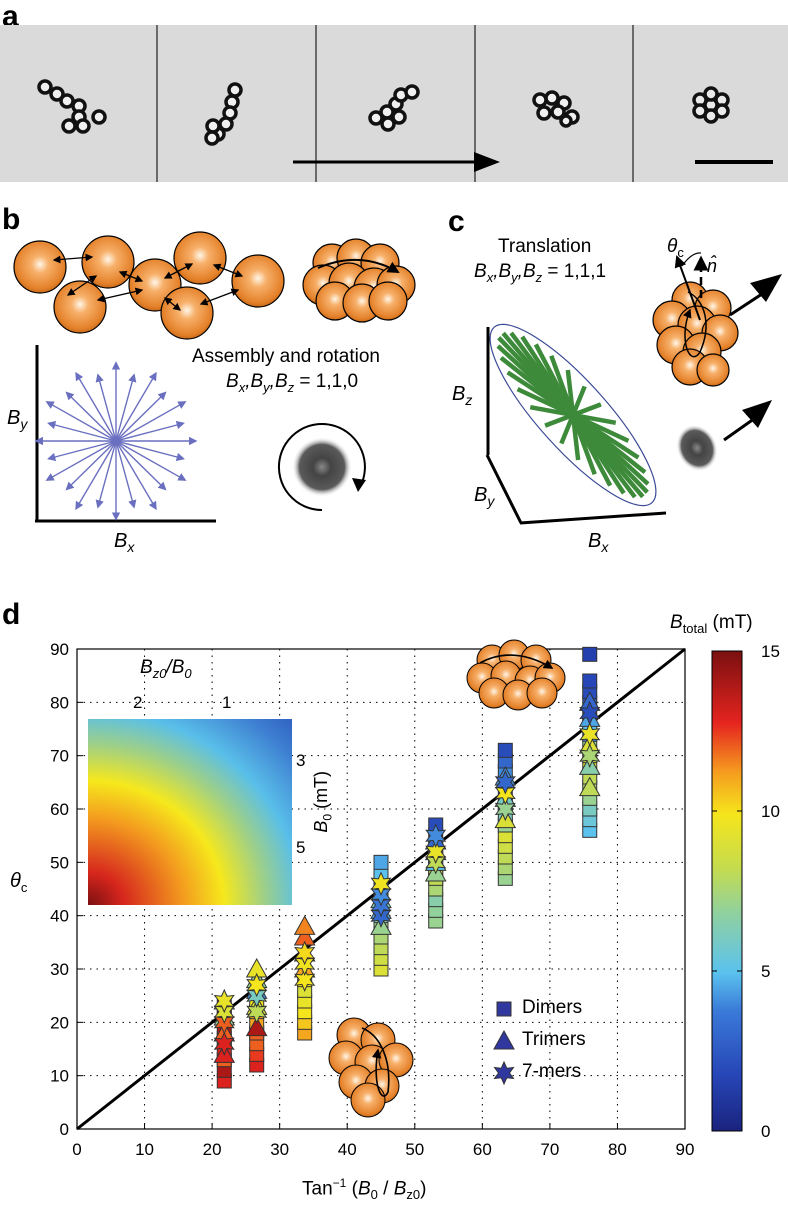  Describe the element at coordinates (19, 882) in the screenshot. I see `chart-y-axis-label: θc` at that location.